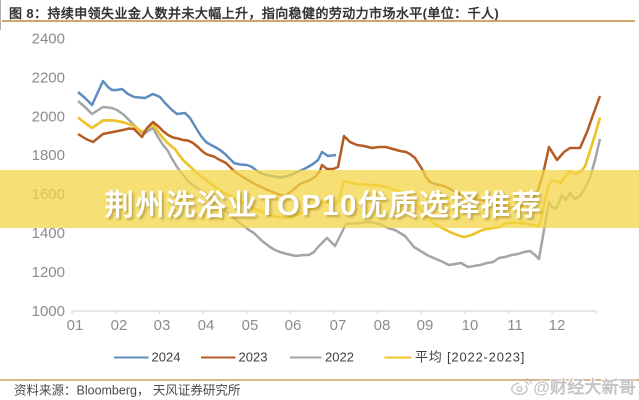 The width and height of the screenshot is (639, 400). What do you see at coordinates (48, 77) in the screenshot?
I see `svg-text: 2200` at bounding box center [48, 77].